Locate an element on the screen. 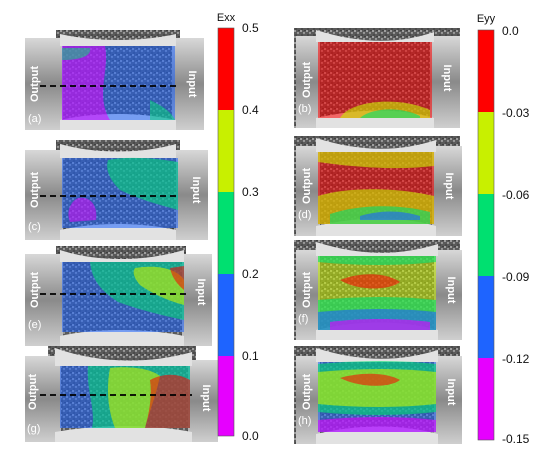  panel-letter: (f) is located at coordinates (303, 319).